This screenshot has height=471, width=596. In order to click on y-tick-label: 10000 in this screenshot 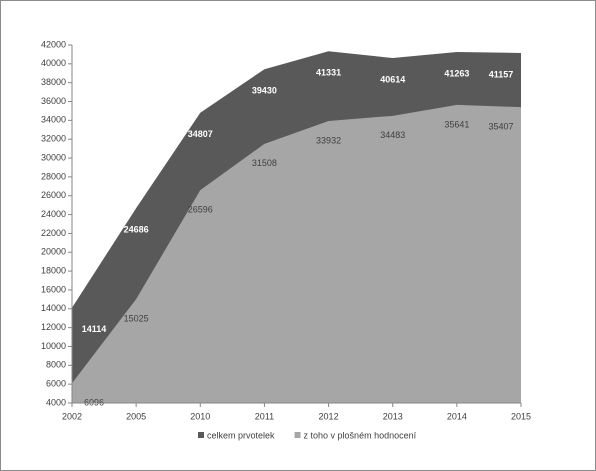, I will do `click(53, 346)`.